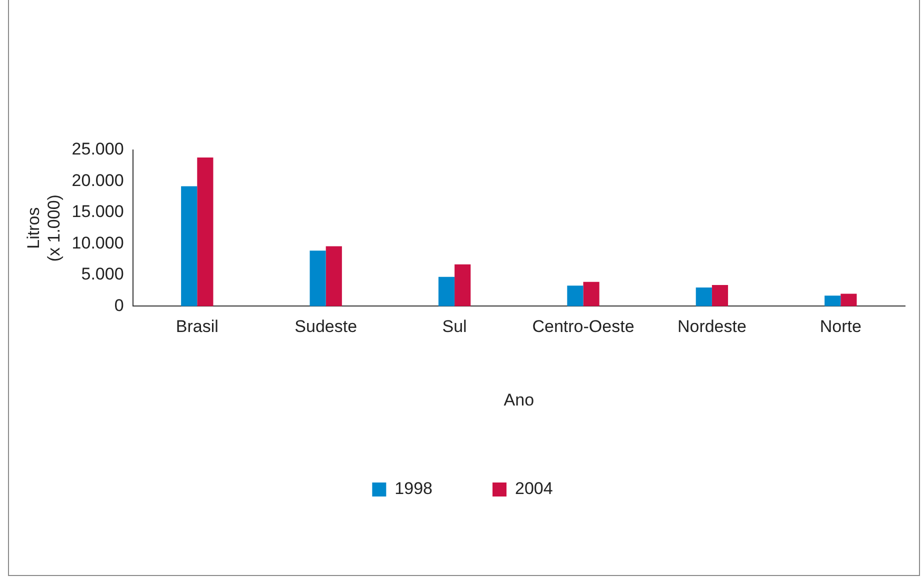 This screenshot has height=578, width=923. What do you see at coordinates (534, 488) in the screenshot?
I see `legend-label: 2004` at bounding box center [534, 488].